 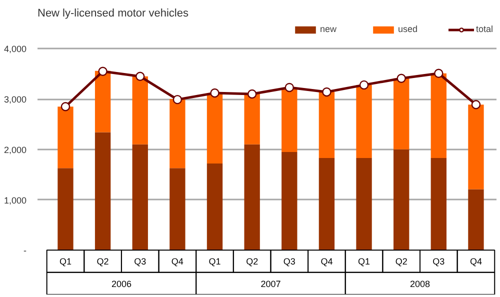 I want to click on y-tick-label: -, so click(x=25, y=251).